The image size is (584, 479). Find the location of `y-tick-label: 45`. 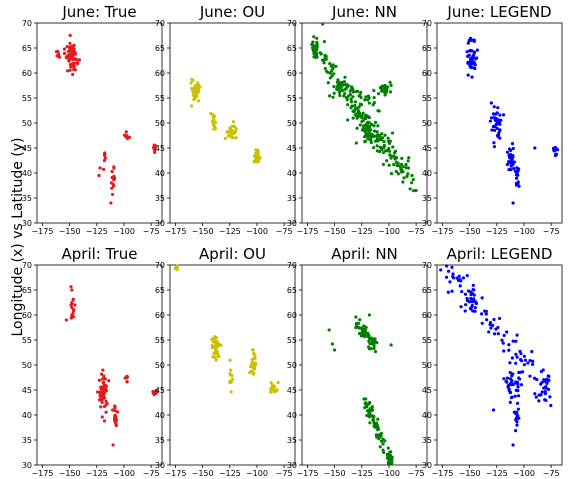

y-tick-label: 45 is located at coordinates (160, 148).